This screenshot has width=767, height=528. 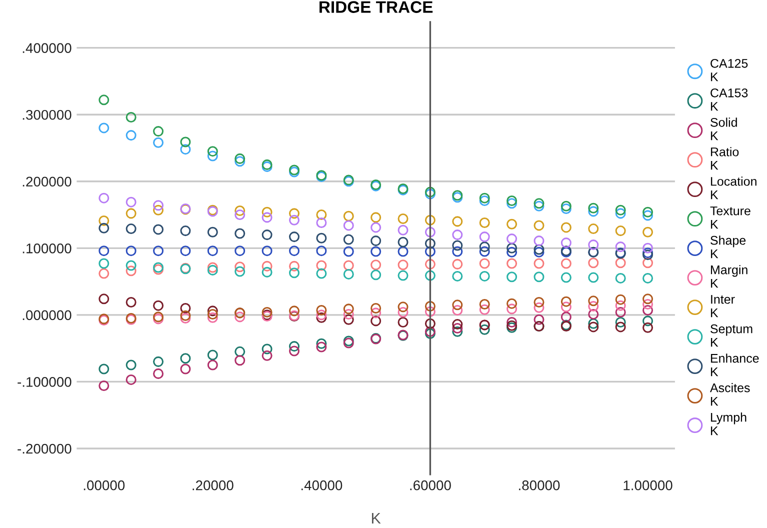 What do you see at coordinates (734, 365) in the screenshot?
I see `legend-label: Enhance K` at bounding box center [734, 365].